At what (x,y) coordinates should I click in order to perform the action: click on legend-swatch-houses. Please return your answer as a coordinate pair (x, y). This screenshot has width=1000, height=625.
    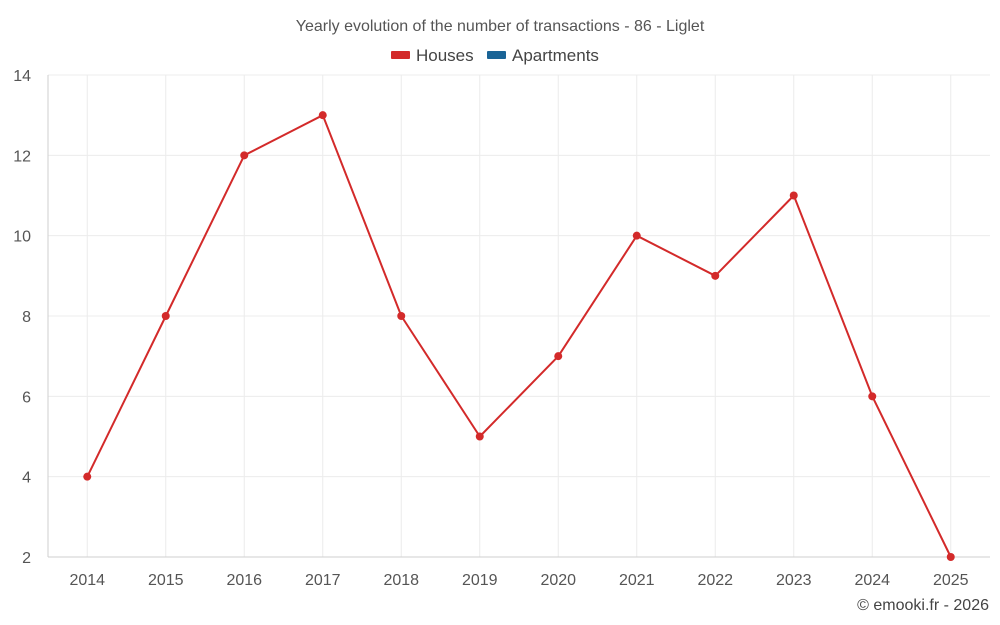
    Looking at the image, I should click on (400, 55).